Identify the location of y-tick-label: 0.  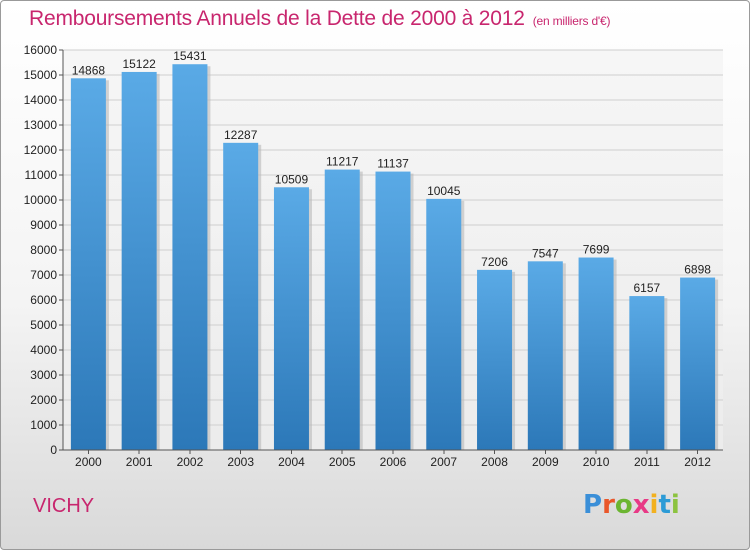
(53, 450).